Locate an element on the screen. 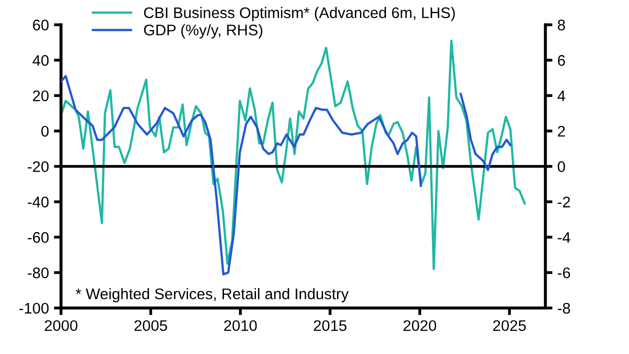 The image size is (629, 354). y2-tick-label: -4 is located at coordinates (564, 237).